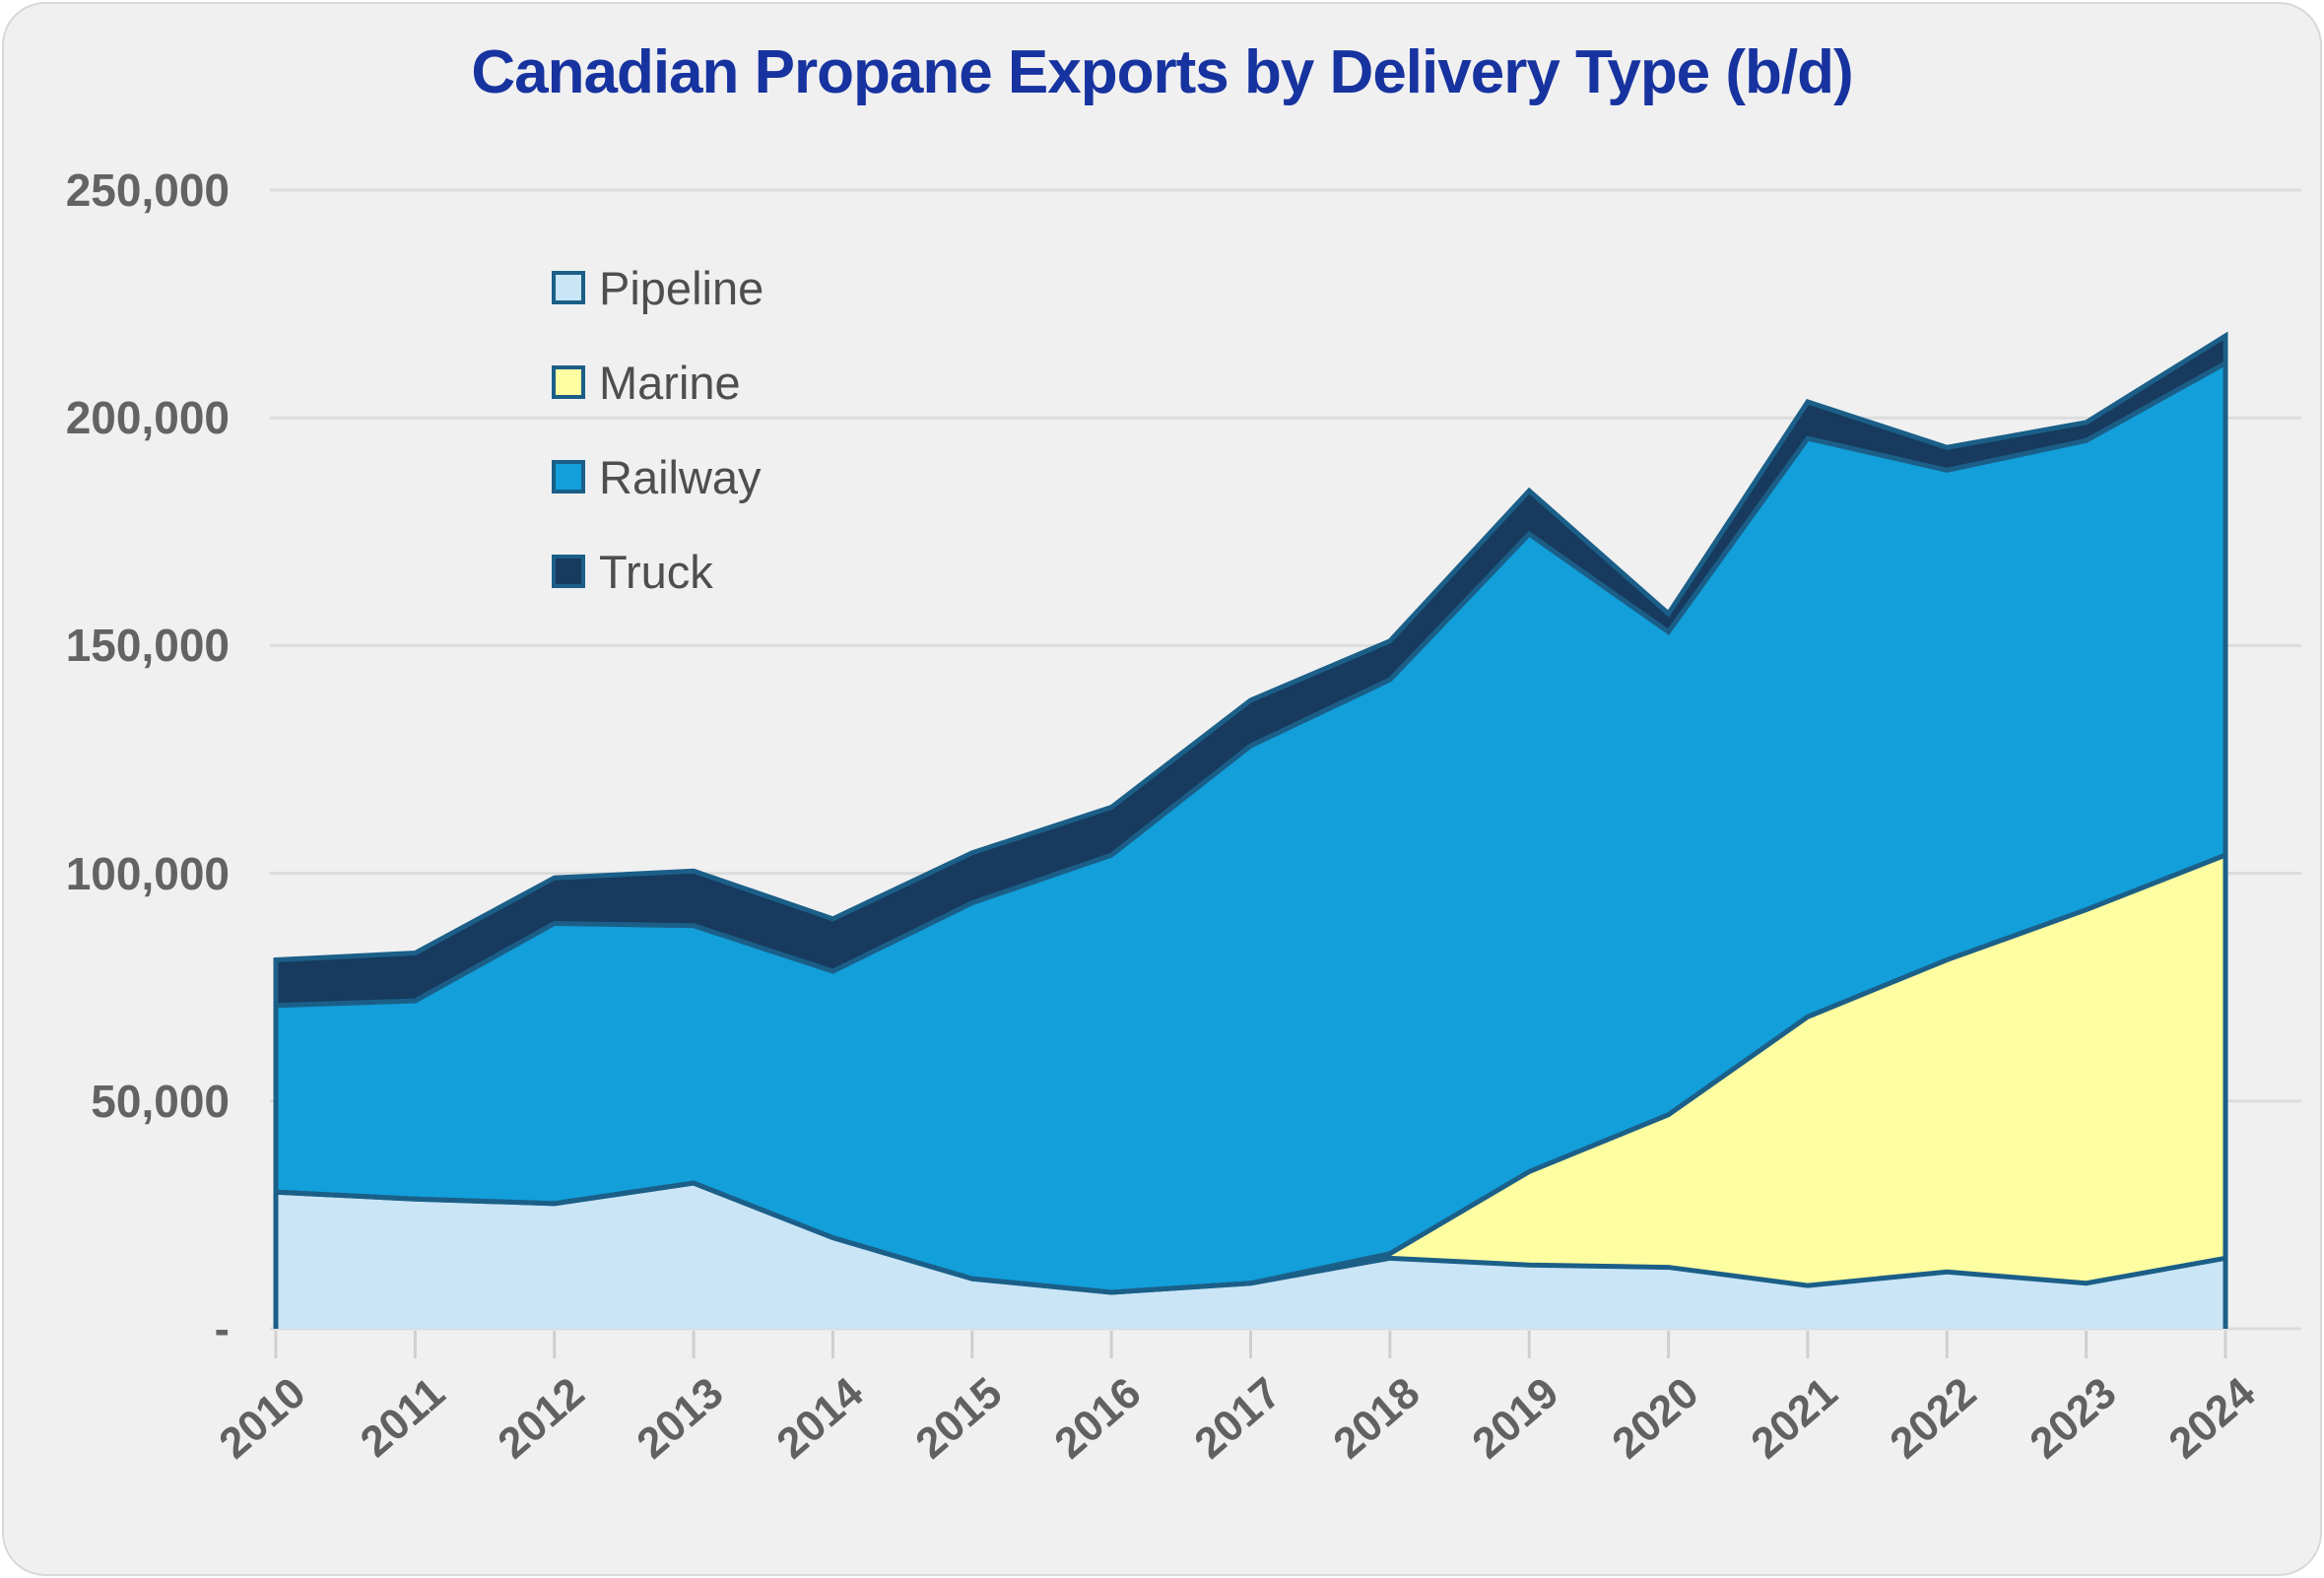  I want to click on x-axis-ticks, so click(1250, 1344).